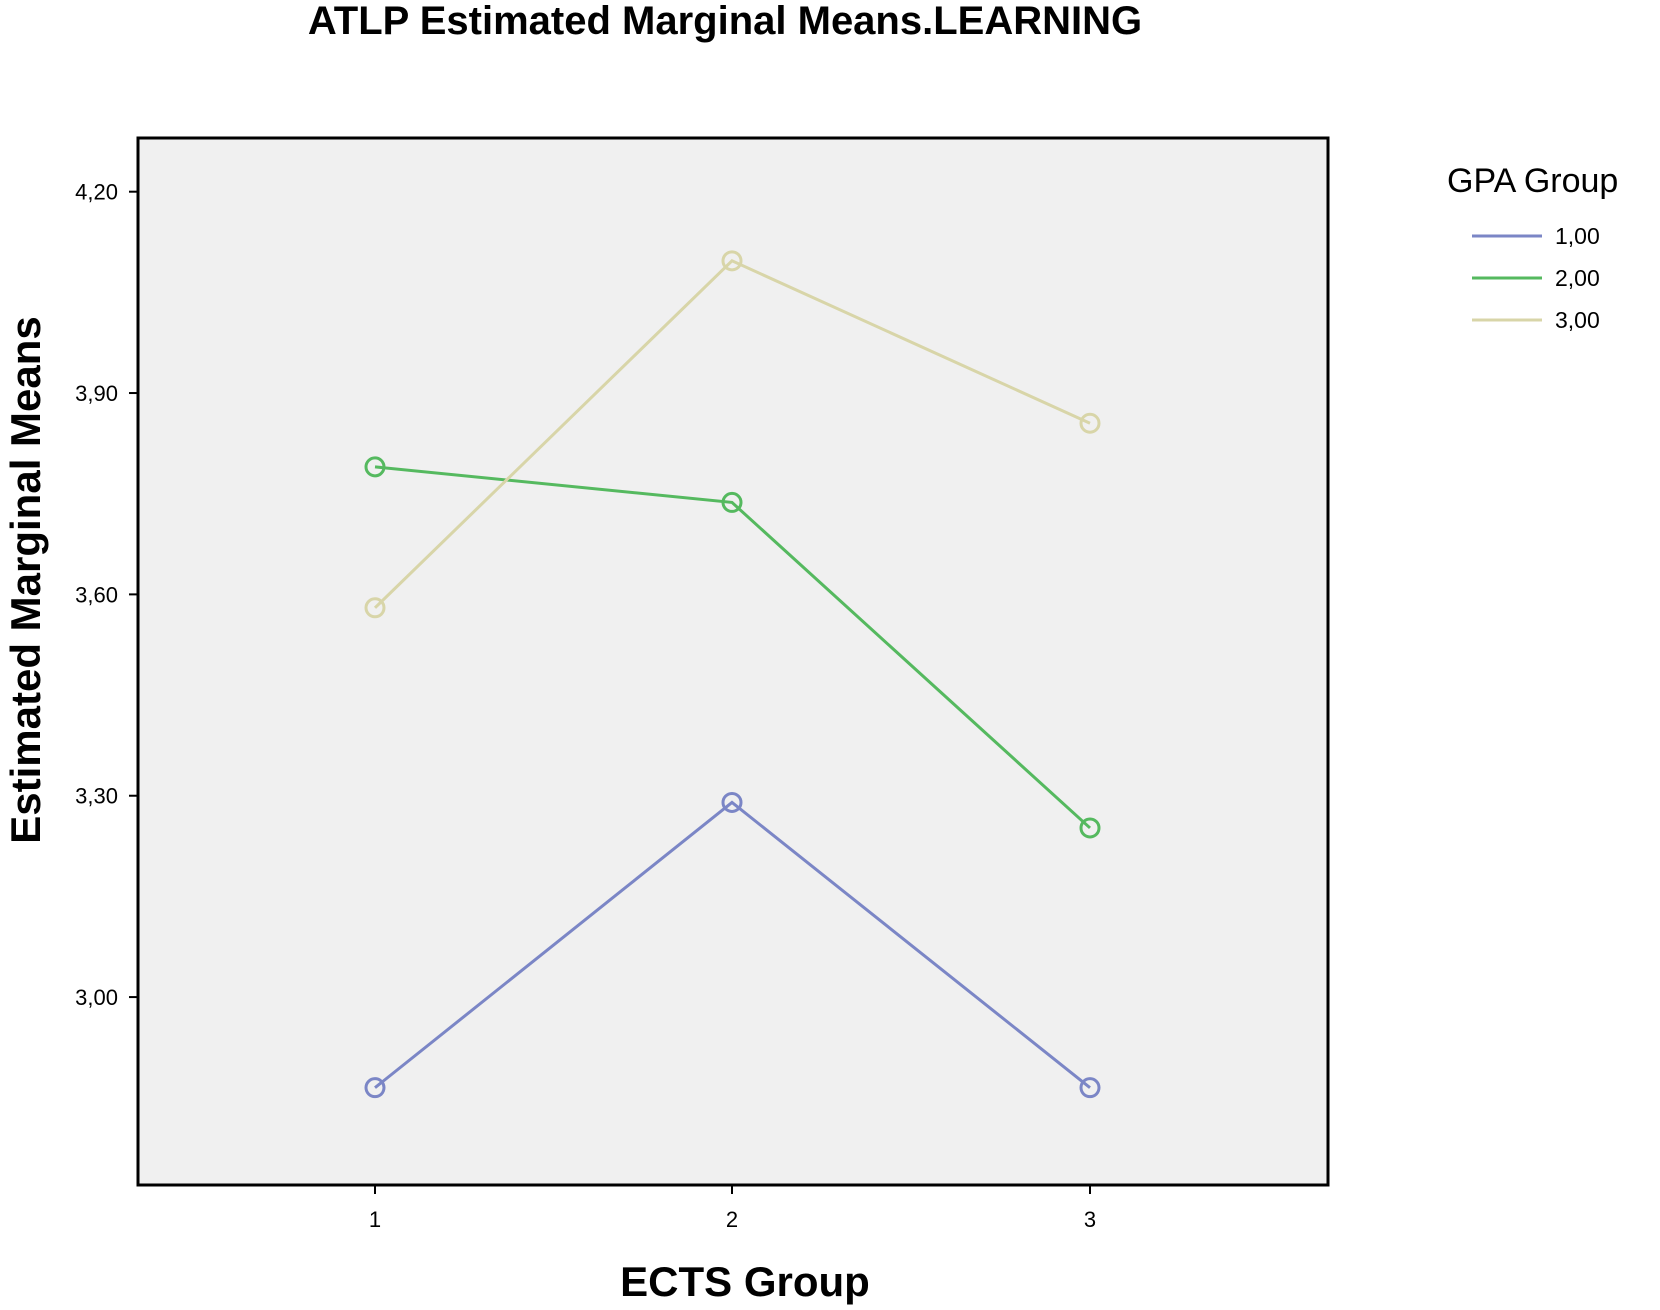  Describe the element at coordinates (1090, 1219) in the screenshot. I see `x-tick-label-2: 3` at that location.